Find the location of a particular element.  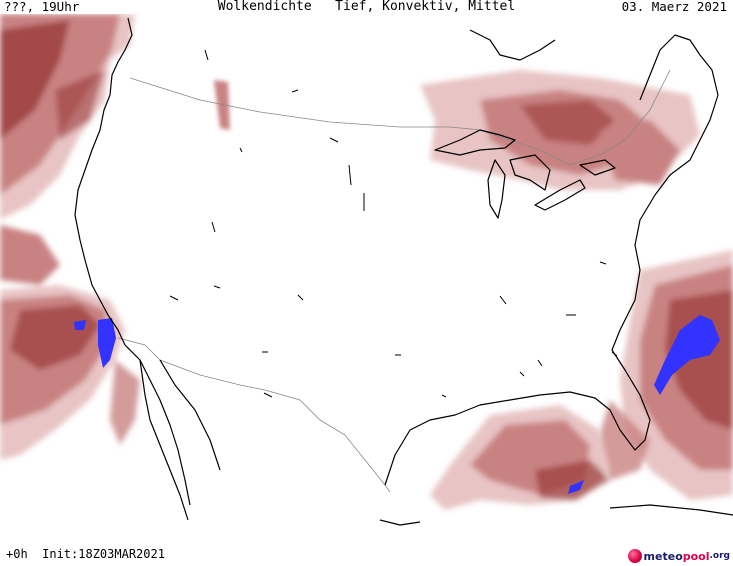

lake-huron is located at coordinates (530, 172).